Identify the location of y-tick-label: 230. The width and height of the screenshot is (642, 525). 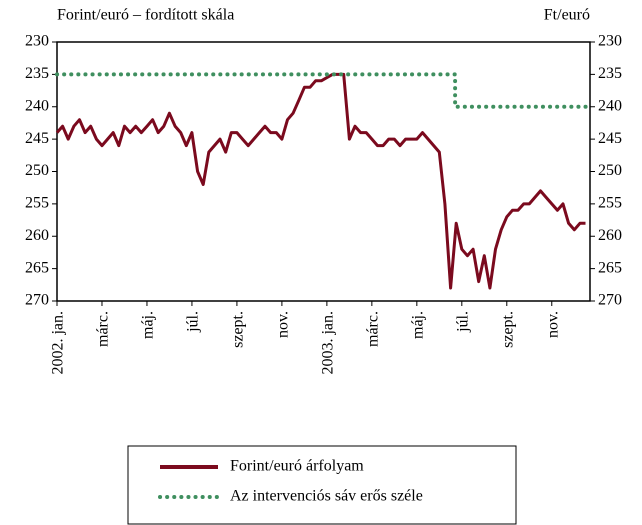
(37, 41).